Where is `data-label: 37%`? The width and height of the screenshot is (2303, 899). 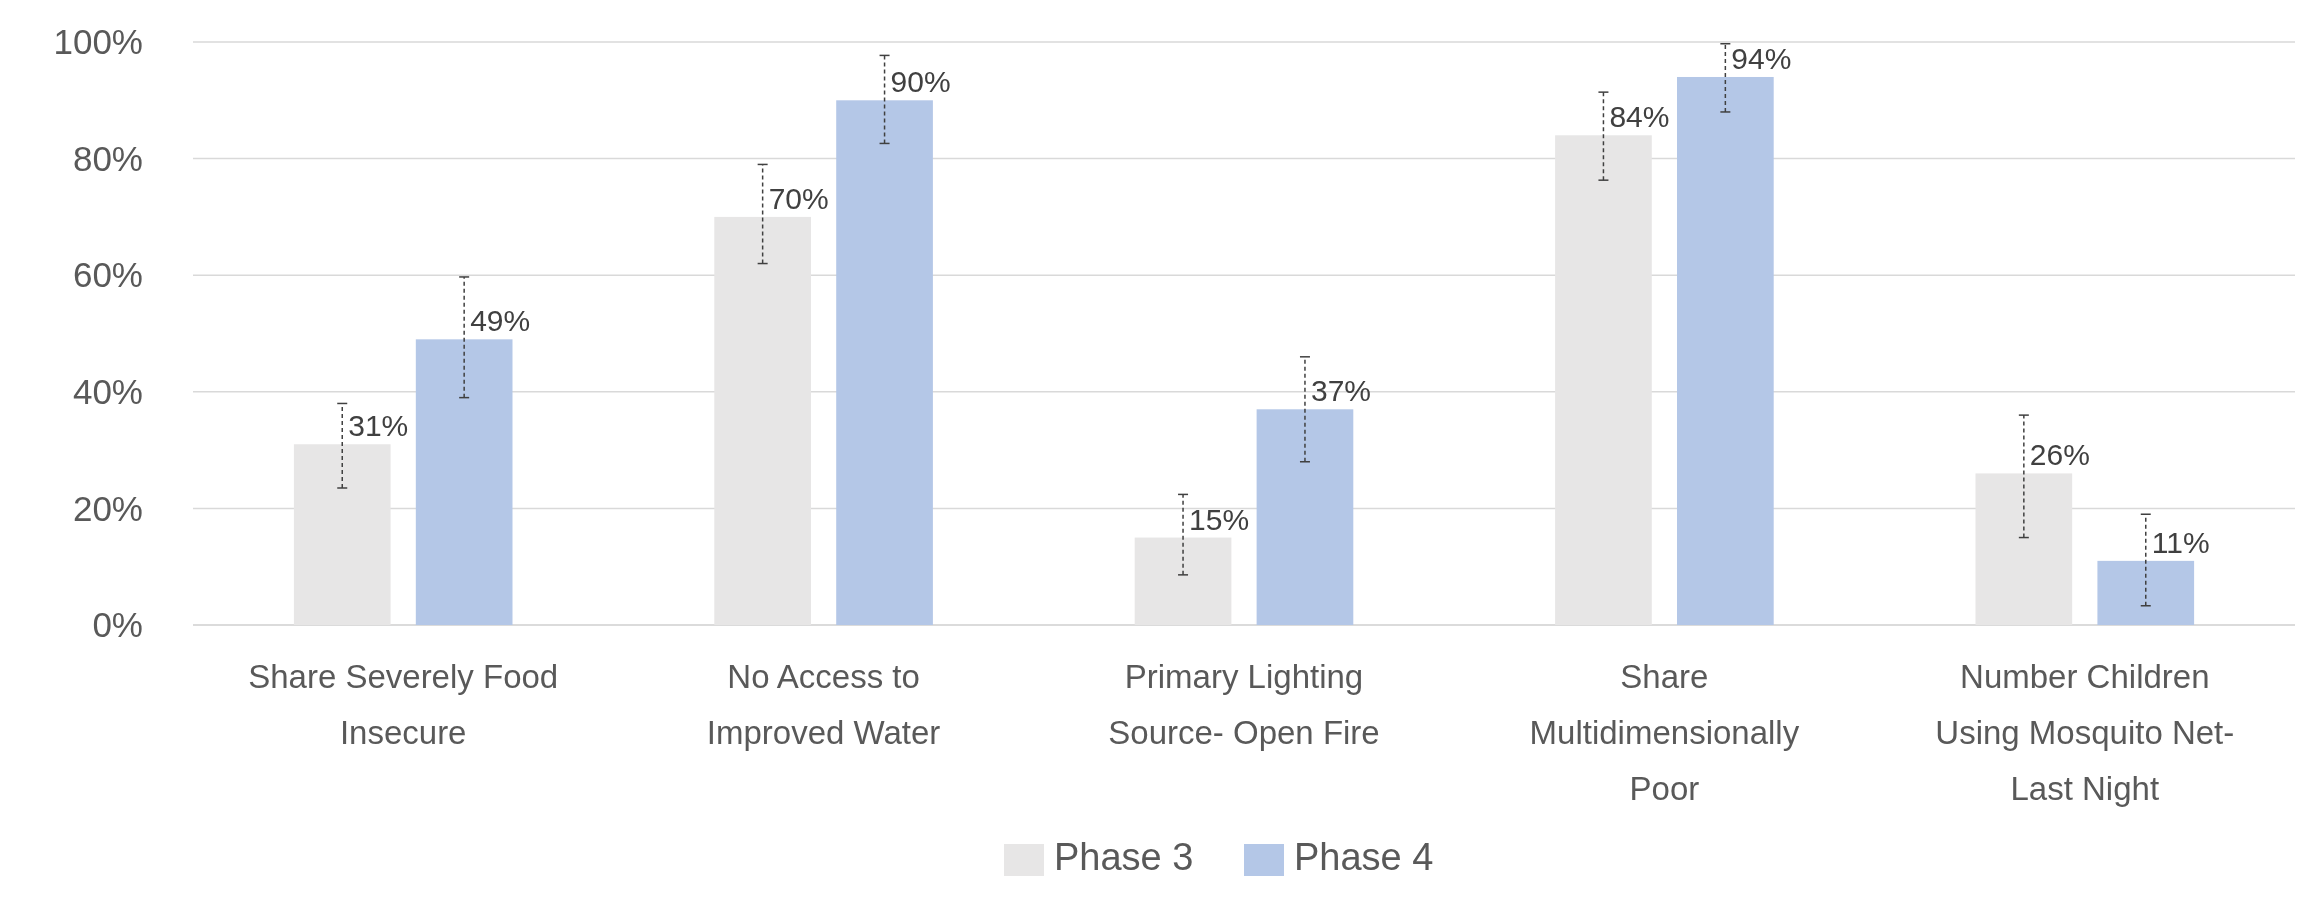 data-label: 37% is located at coordinates (1340, 391).